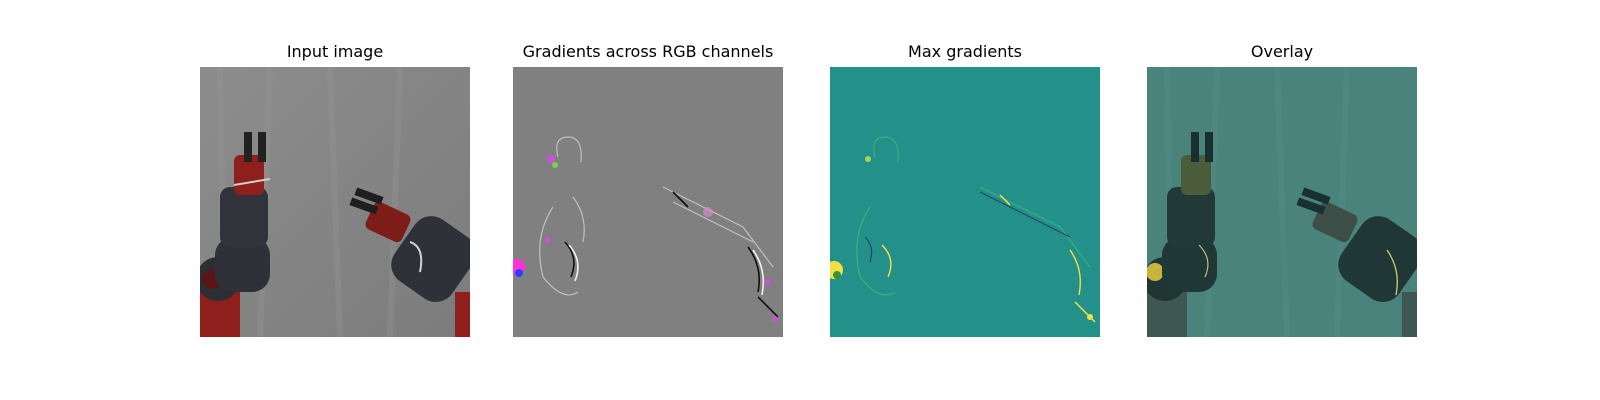 This screenshot has height=400, width=1600. Describe the element at coordinates (335, 51) in the screenshot. I see `panel-title: Input image` at that location.